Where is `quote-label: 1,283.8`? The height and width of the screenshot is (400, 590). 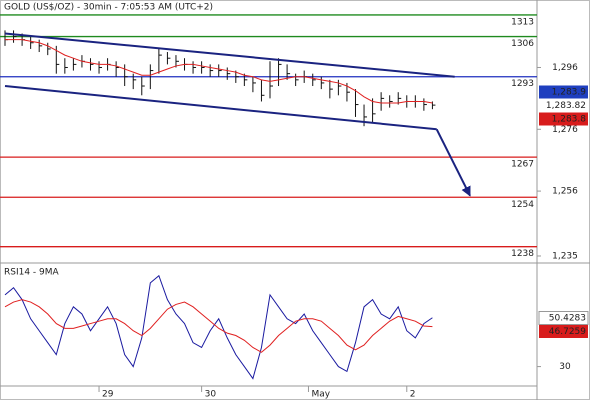 quote-label: 1,283.8 is located at coordinates (569, 120).